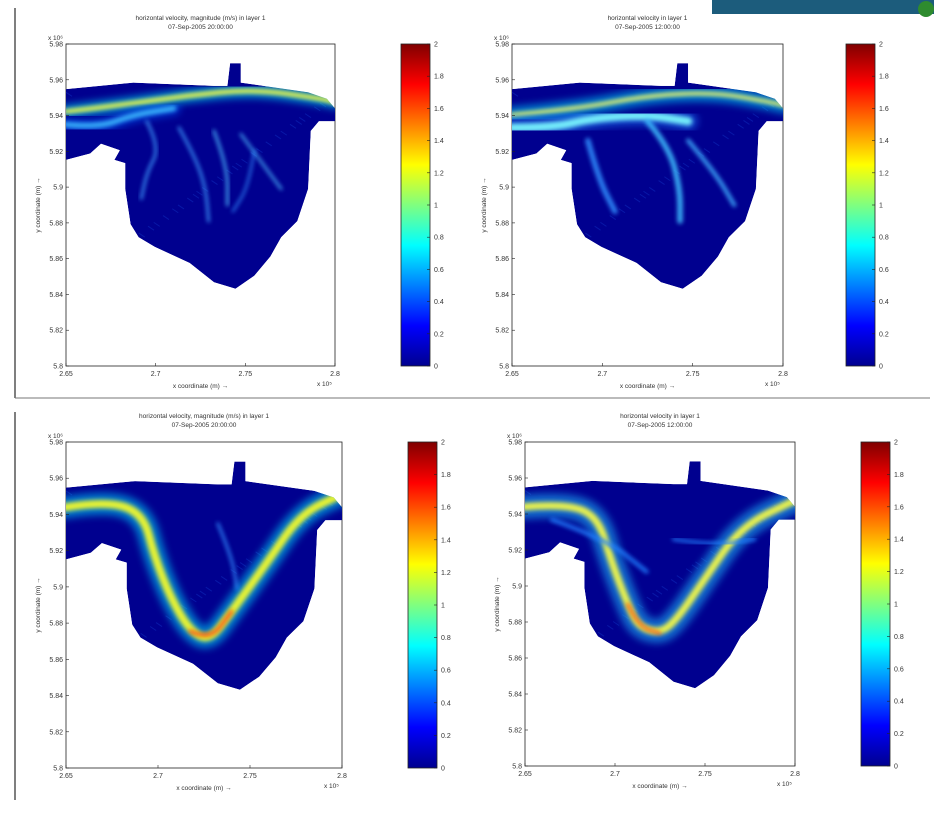  I want to click on y-tick-label: 5.82, so click(515, 731).